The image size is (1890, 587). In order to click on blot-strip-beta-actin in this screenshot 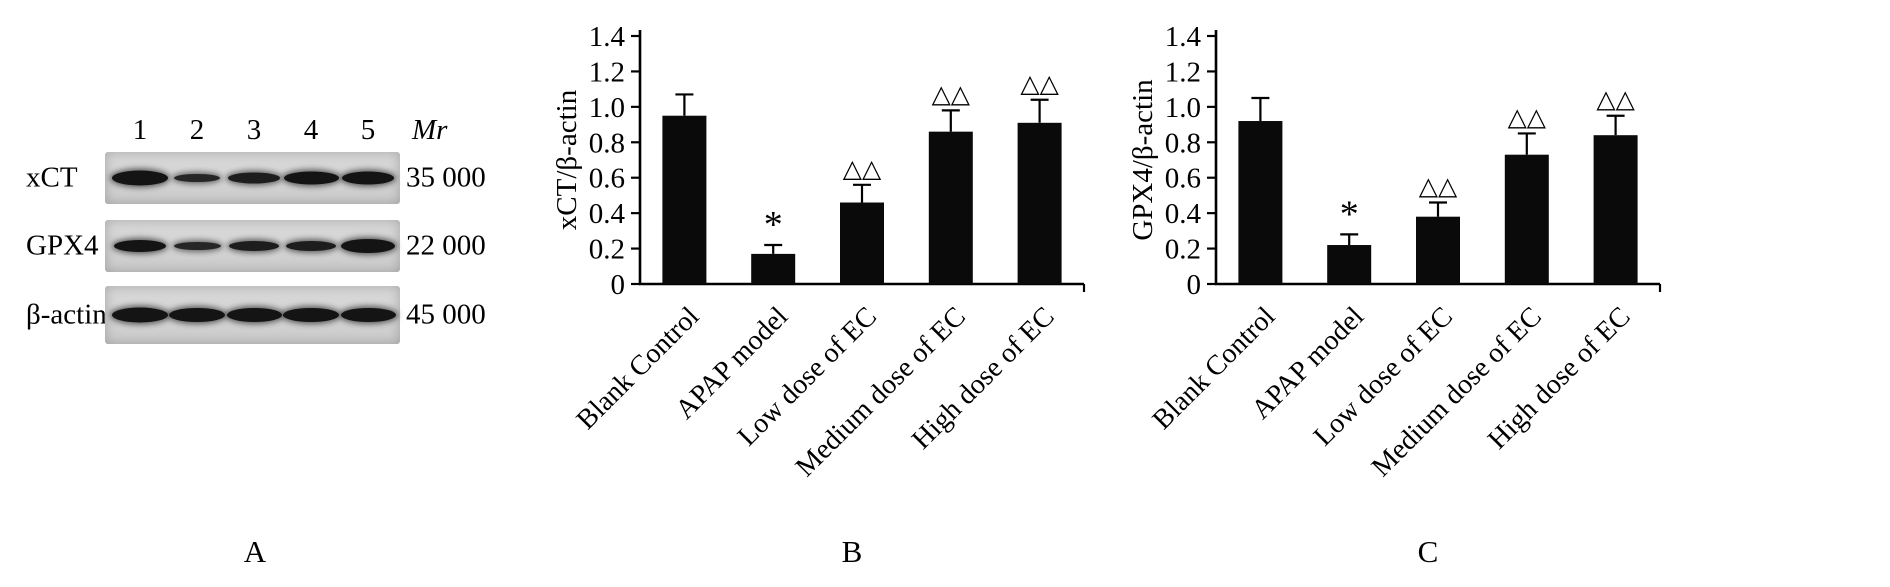, I will do `click(252, 315)`.